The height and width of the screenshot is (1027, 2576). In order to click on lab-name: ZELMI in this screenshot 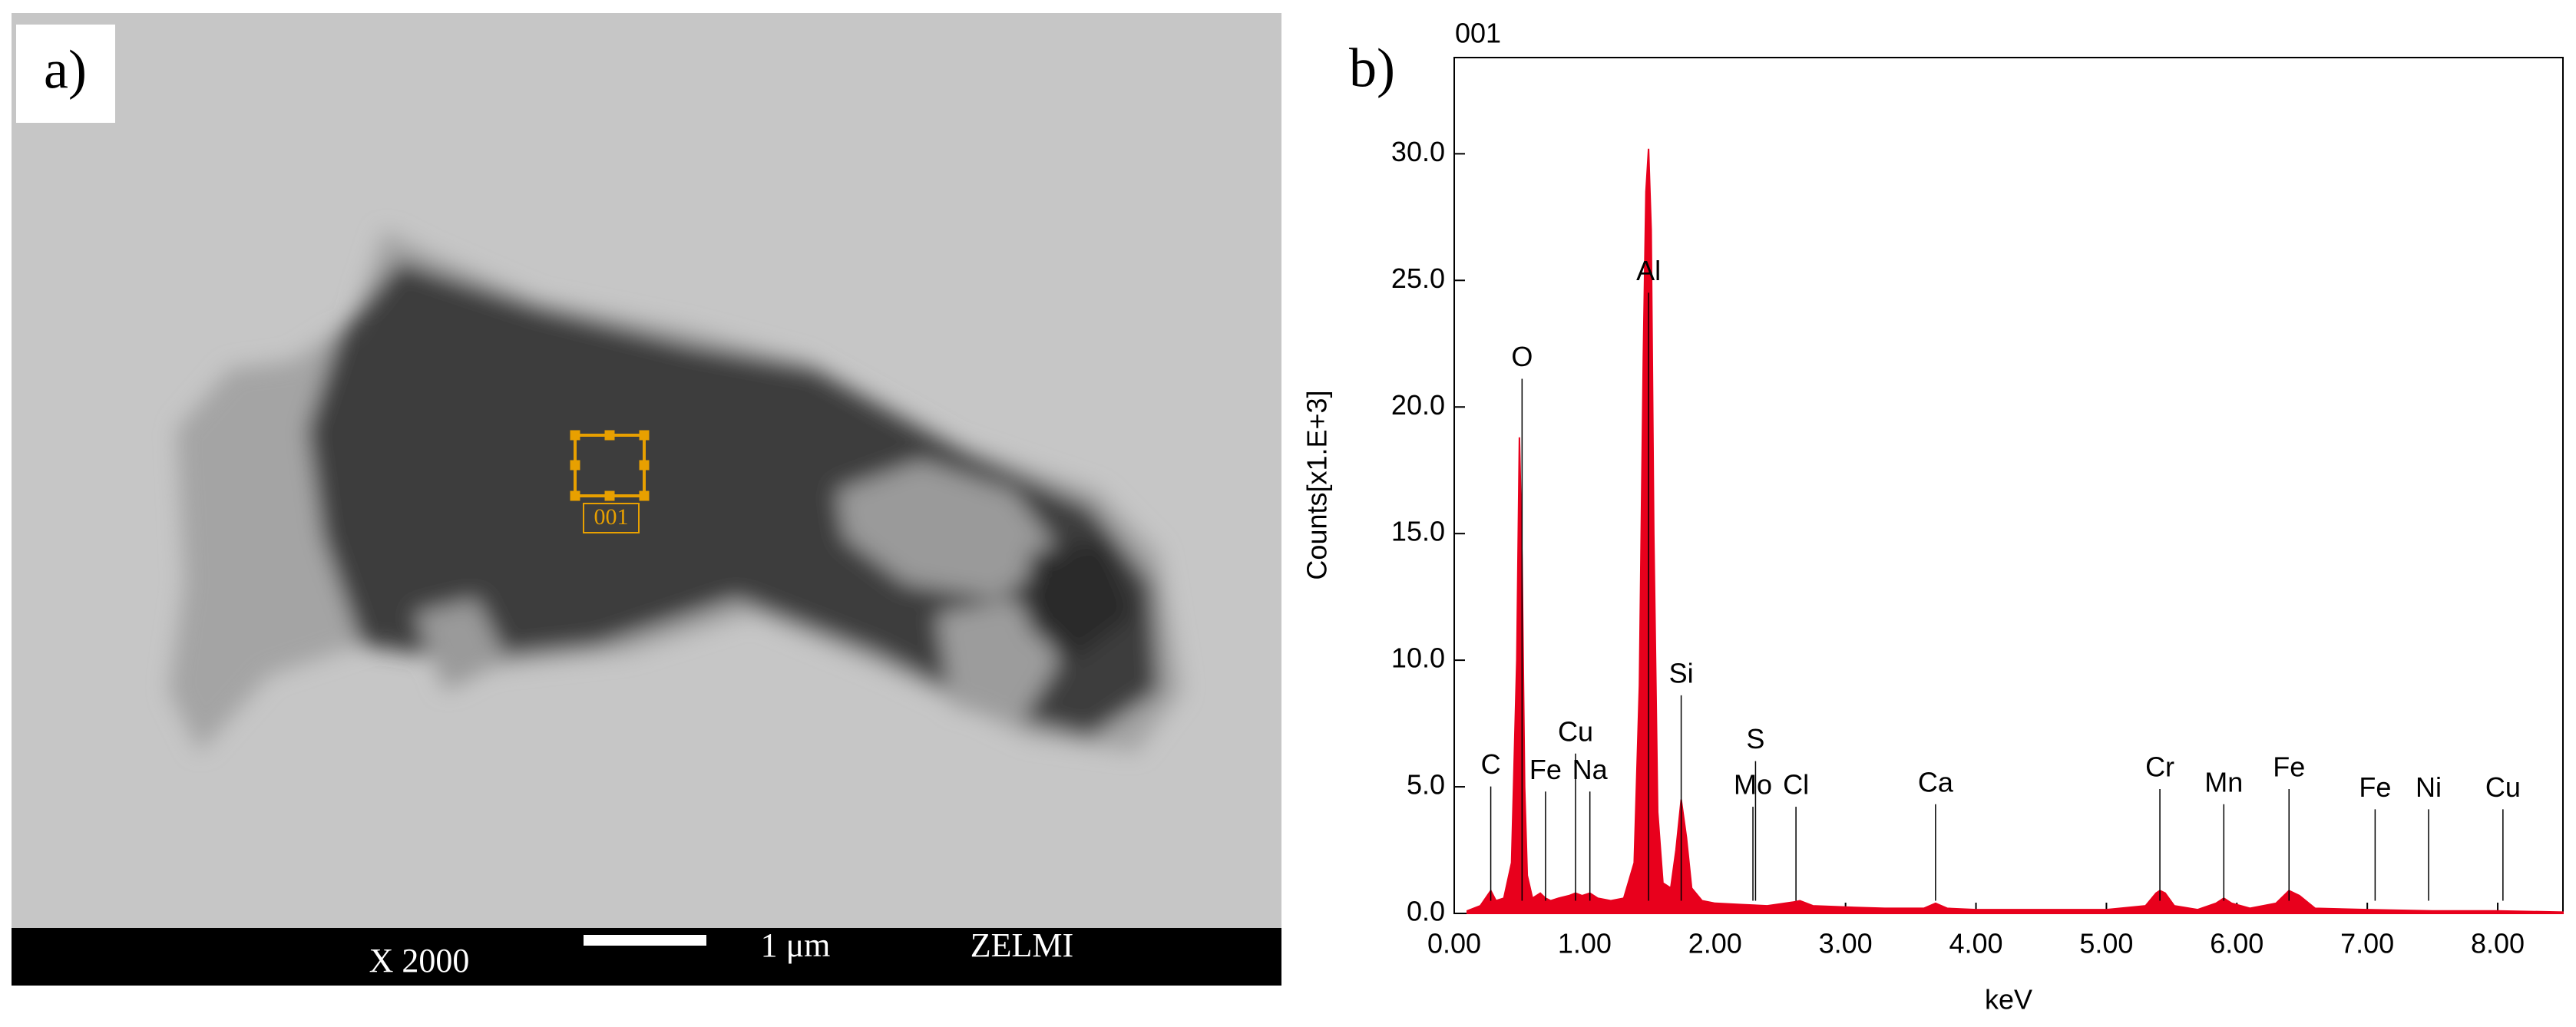, I will do `click(1022, 945)`.